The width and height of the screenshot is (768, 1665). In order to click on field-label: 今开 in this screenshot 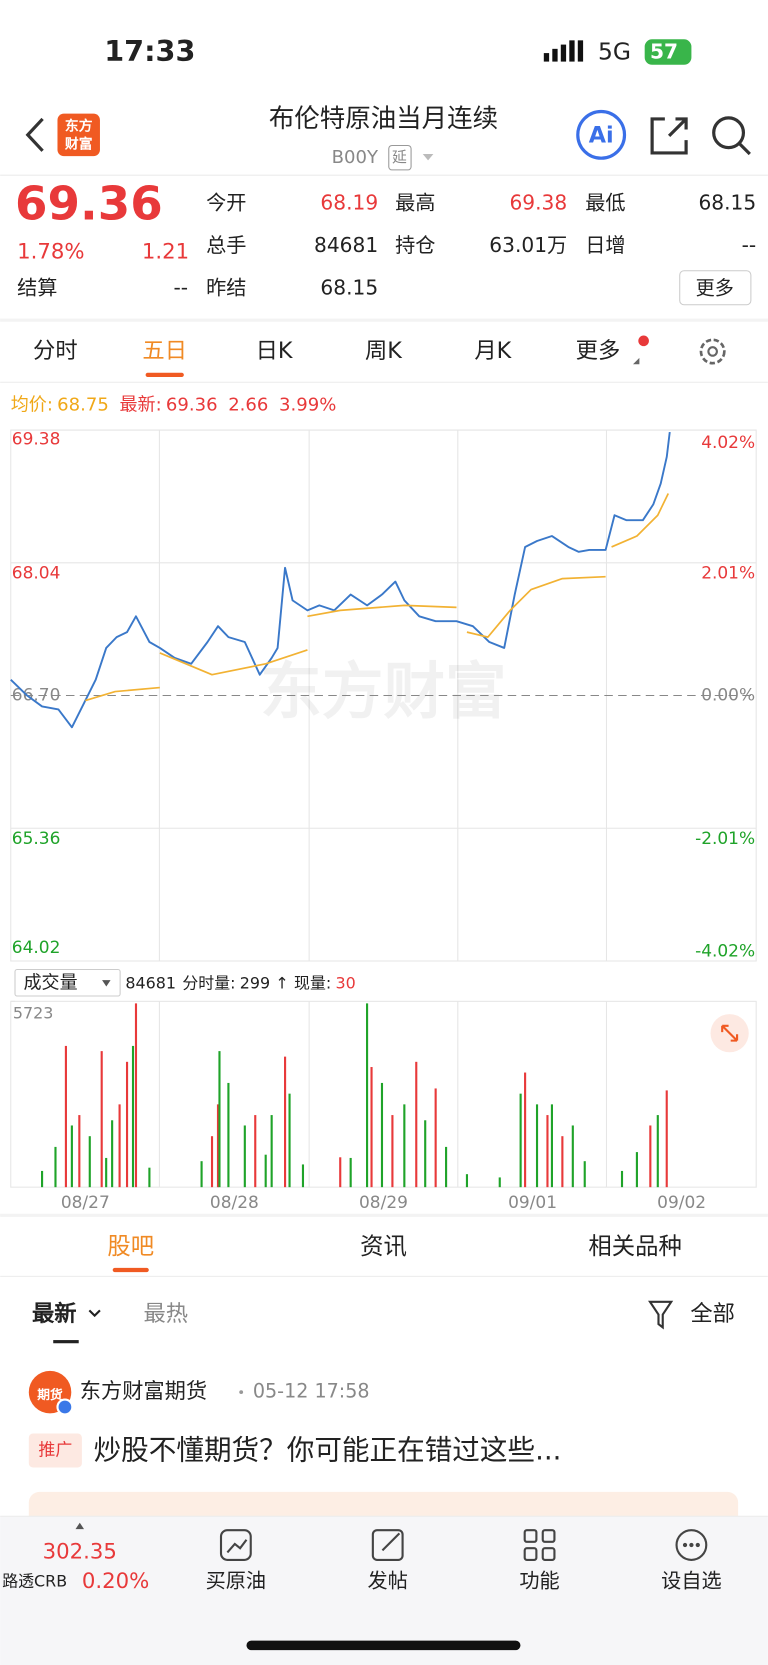, I will do `click(226, 202)`.